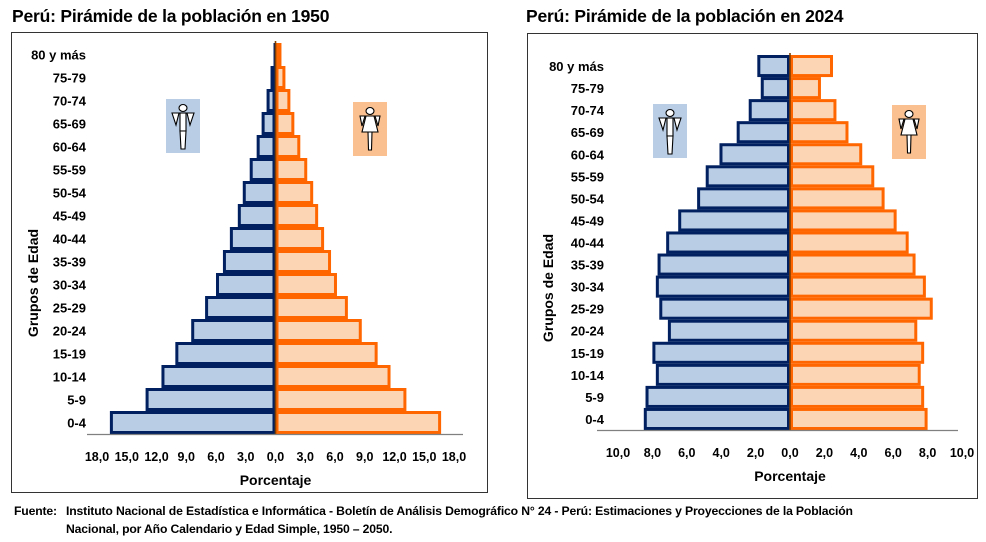 The width and height of the screenshot is (986, 542). I want to click on age-group-label: 65-69, so click(587, 132).